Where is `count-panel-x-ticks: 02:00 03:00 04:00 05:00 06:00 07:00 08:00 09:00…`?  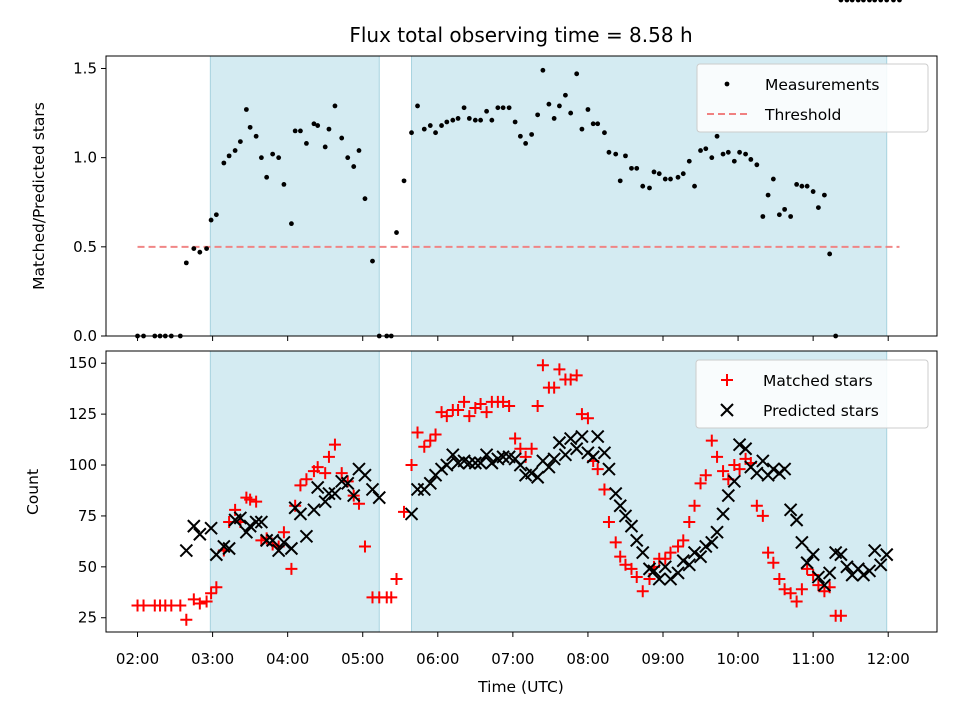 count-panel-x-ticks: 02:00 03:00 04:00 05:00 06:00 07:00 08:00 09:00… is located at coordinates (513, 650).